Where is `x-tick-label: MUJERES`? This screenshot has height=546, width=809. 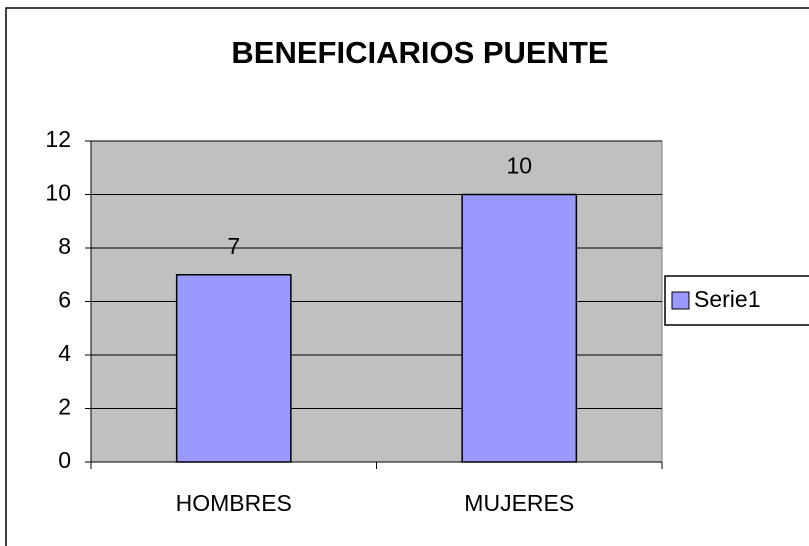 x-tick-label: MUJERES is located at coordinates (519, 503).